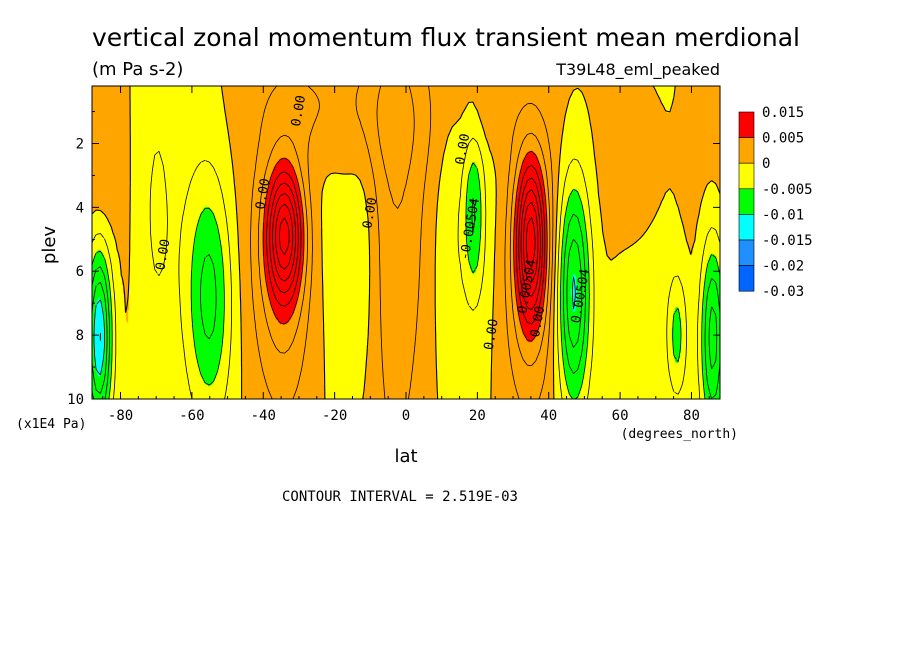  I want to click on legend-label: -0.015, so click(787, 241).